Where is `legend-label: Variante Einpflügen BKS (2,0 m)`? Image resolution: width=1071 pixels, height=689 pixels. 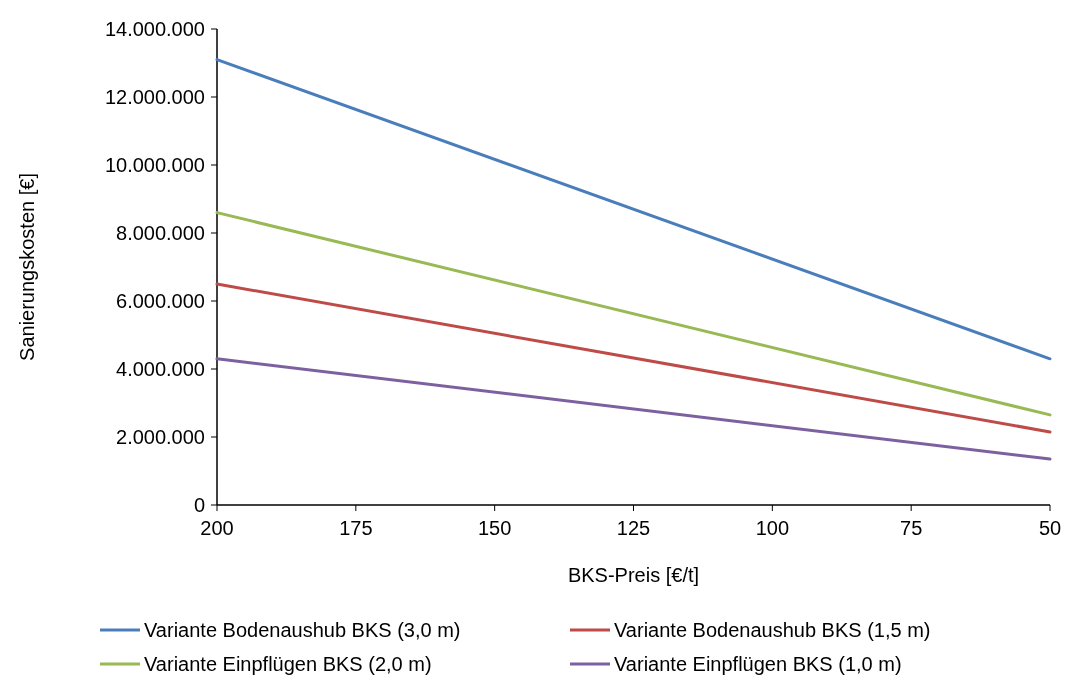 legend-label: Variante Einpflügen BKS (2,0 m) is located at coordinates (288, 664).